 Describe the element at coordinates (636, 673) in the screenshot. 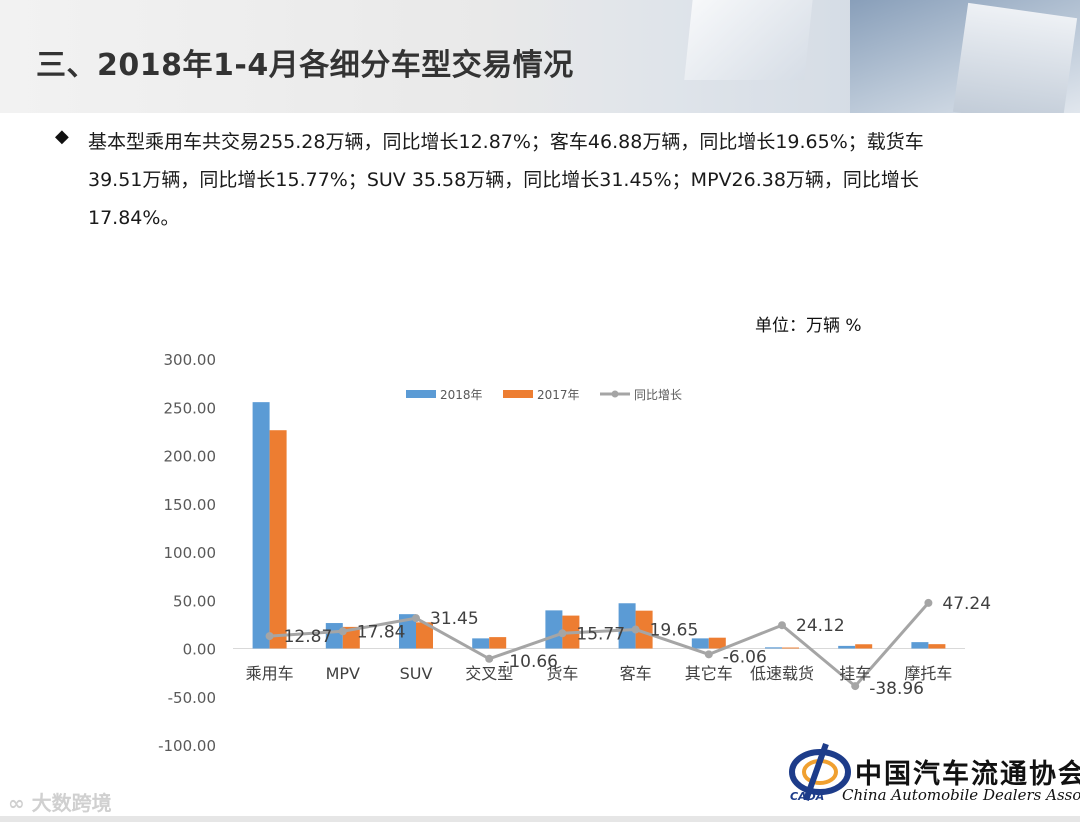

I see `x-tick-label: 客车` at that location.